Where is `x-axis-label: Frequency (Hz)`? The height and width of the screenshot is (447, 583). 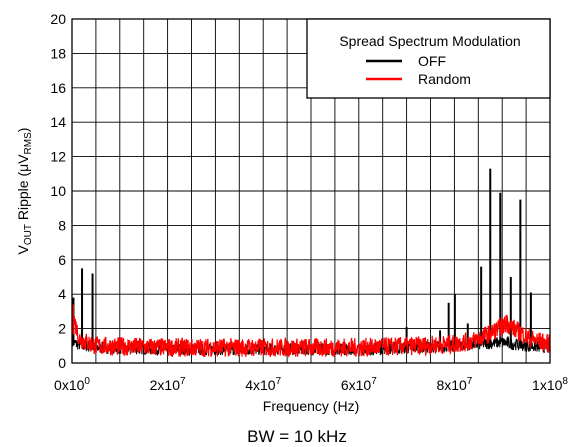 x-axis-label: Frequency (Hz) is located at coordinates (311, 406).